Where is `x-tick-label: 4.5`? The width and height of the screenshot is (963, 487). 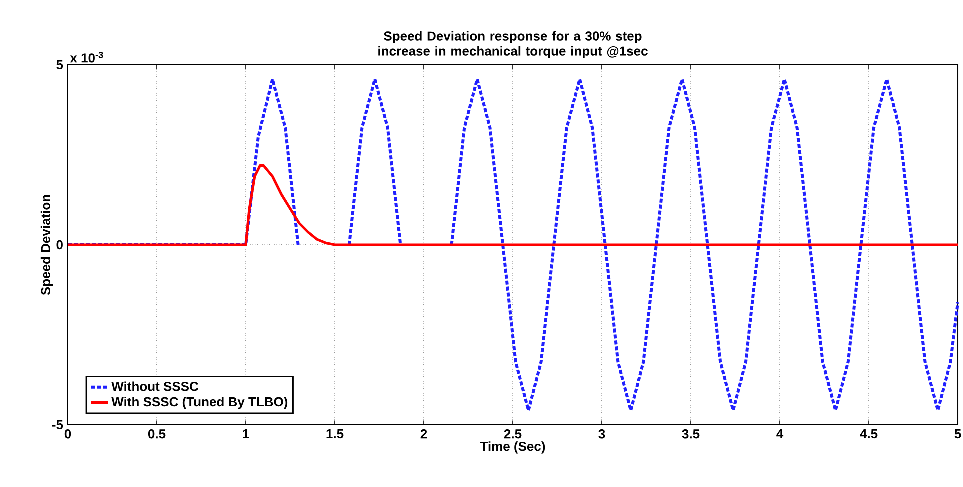 x-tick-label: 4.5 is located at coordinates (869, 434).